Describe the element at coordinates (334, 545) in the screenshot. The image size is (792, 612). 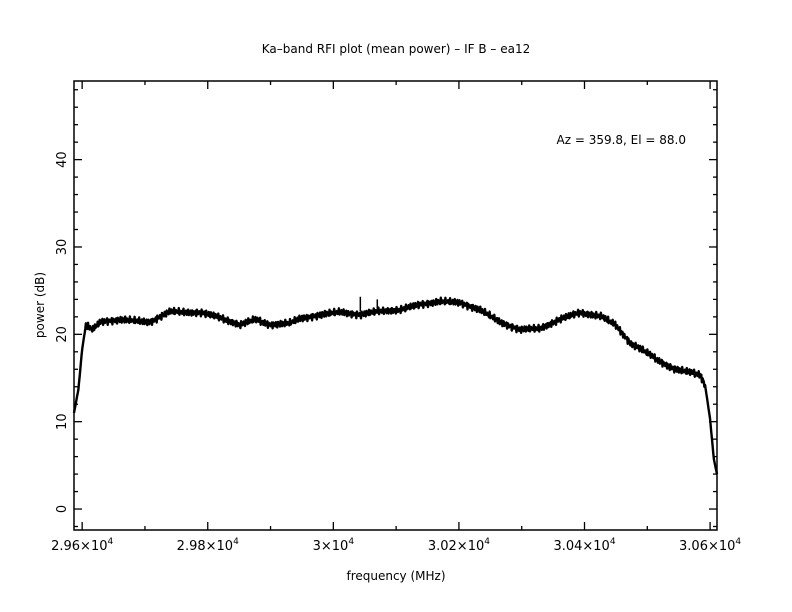
I see `x-tick-label: 3×104` at that location.